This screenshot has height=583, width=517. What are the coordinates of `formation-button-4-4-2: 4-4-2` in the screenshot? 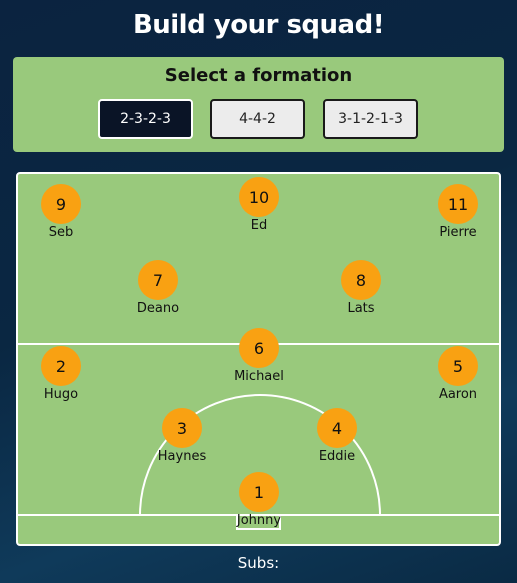 It's located at (257, 119).